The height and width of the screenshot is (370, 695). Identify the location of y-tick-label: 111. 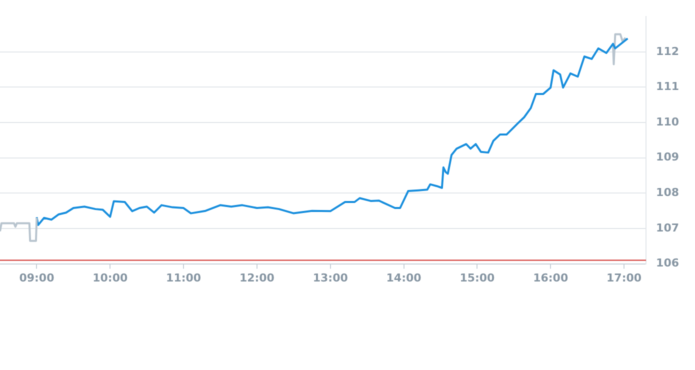
(668, 87).